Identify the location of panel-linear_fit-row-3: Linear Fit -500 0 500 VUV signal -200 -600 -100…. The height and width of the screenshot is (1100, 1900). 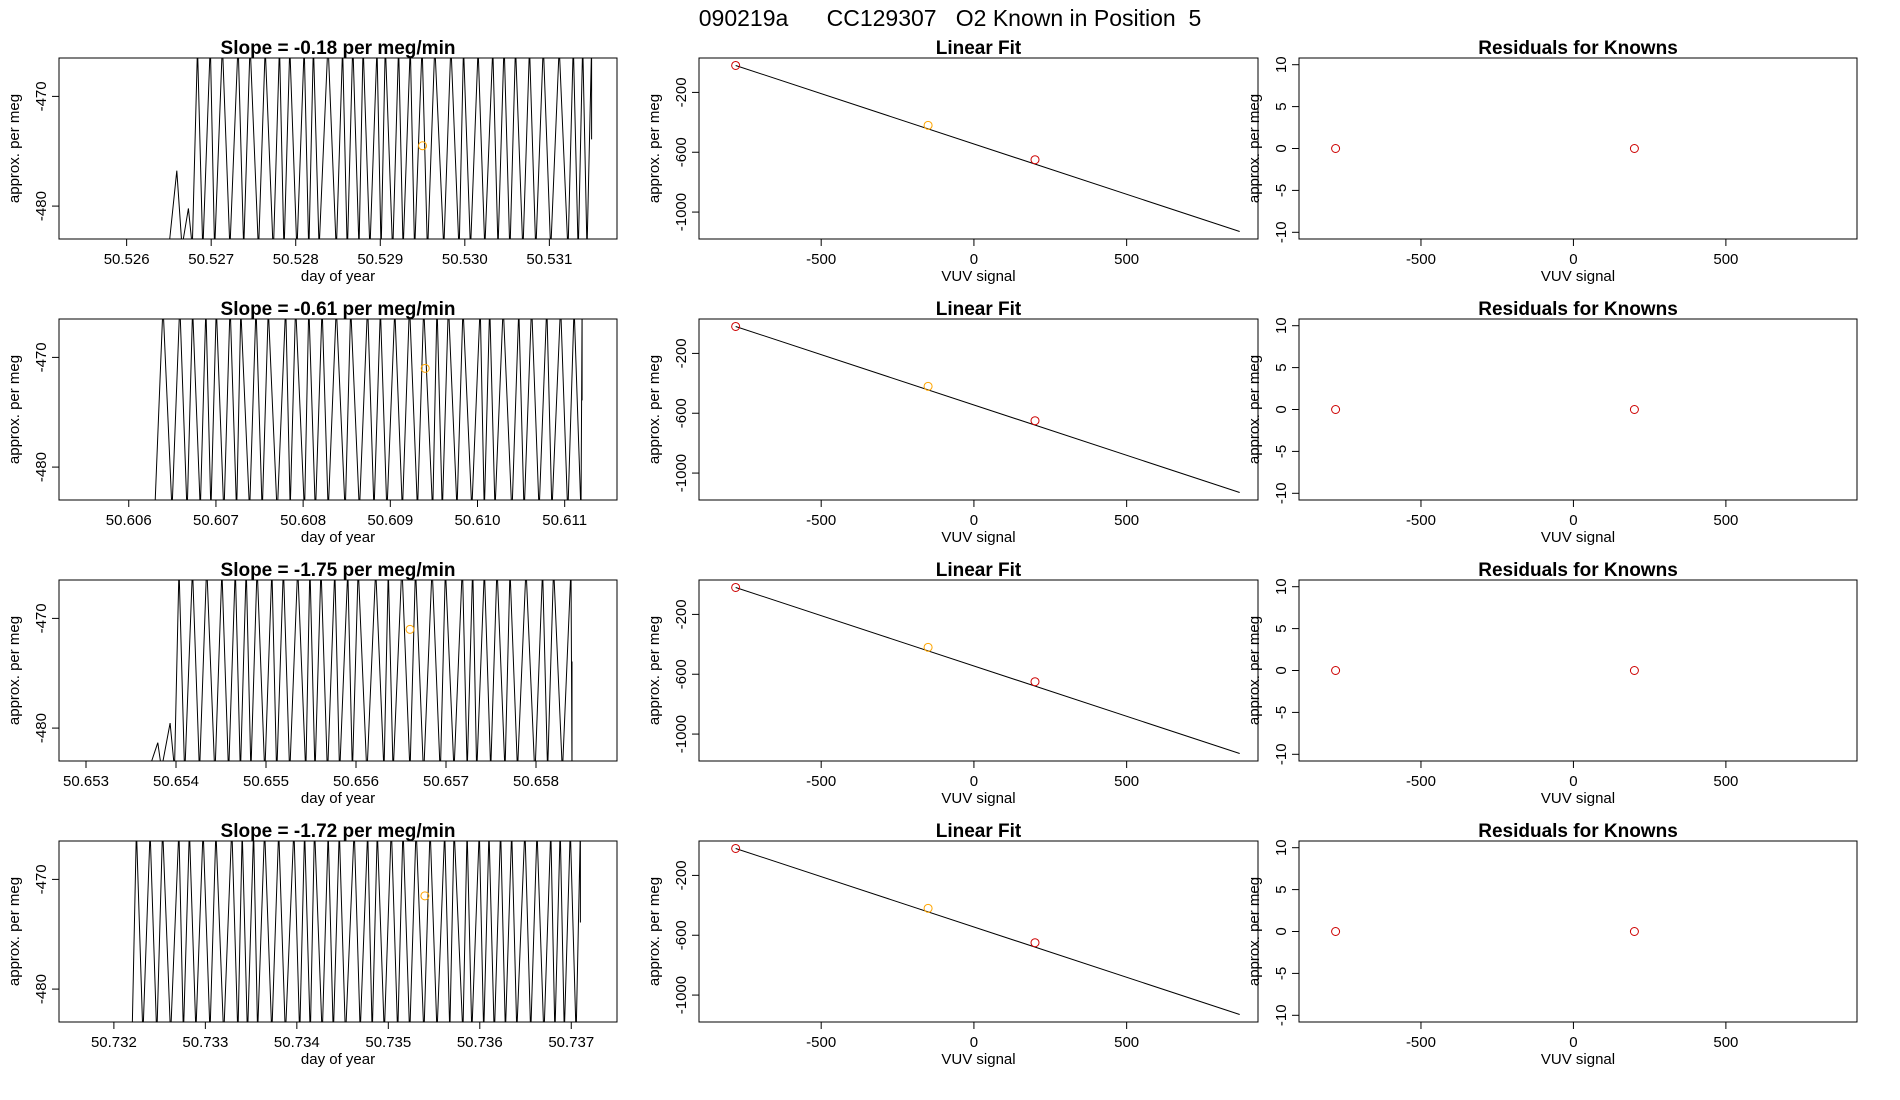
(952, 683).